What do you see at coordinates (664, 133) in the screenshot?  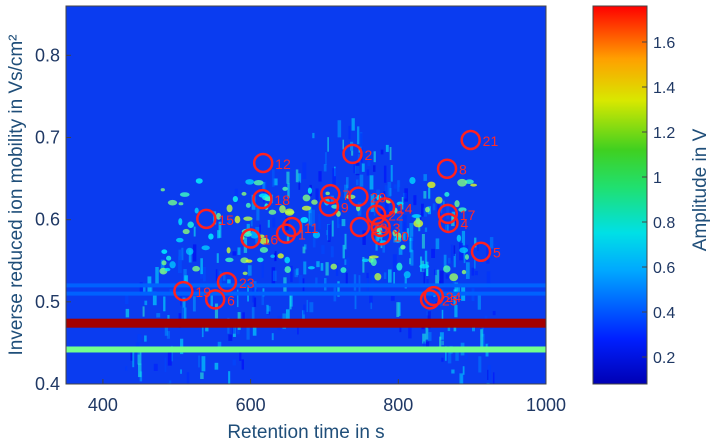 I see `colorbar-tick-label: 1.2` at bounding box center [664, 133].